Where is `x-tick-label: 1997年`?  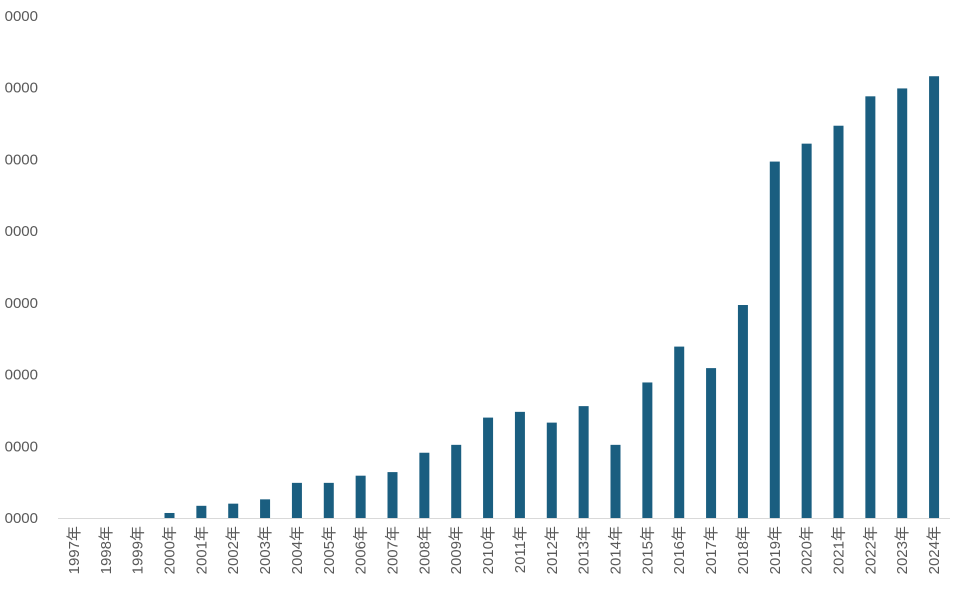
x-tick-label: 1997年 is located at coordinates (74, 550).